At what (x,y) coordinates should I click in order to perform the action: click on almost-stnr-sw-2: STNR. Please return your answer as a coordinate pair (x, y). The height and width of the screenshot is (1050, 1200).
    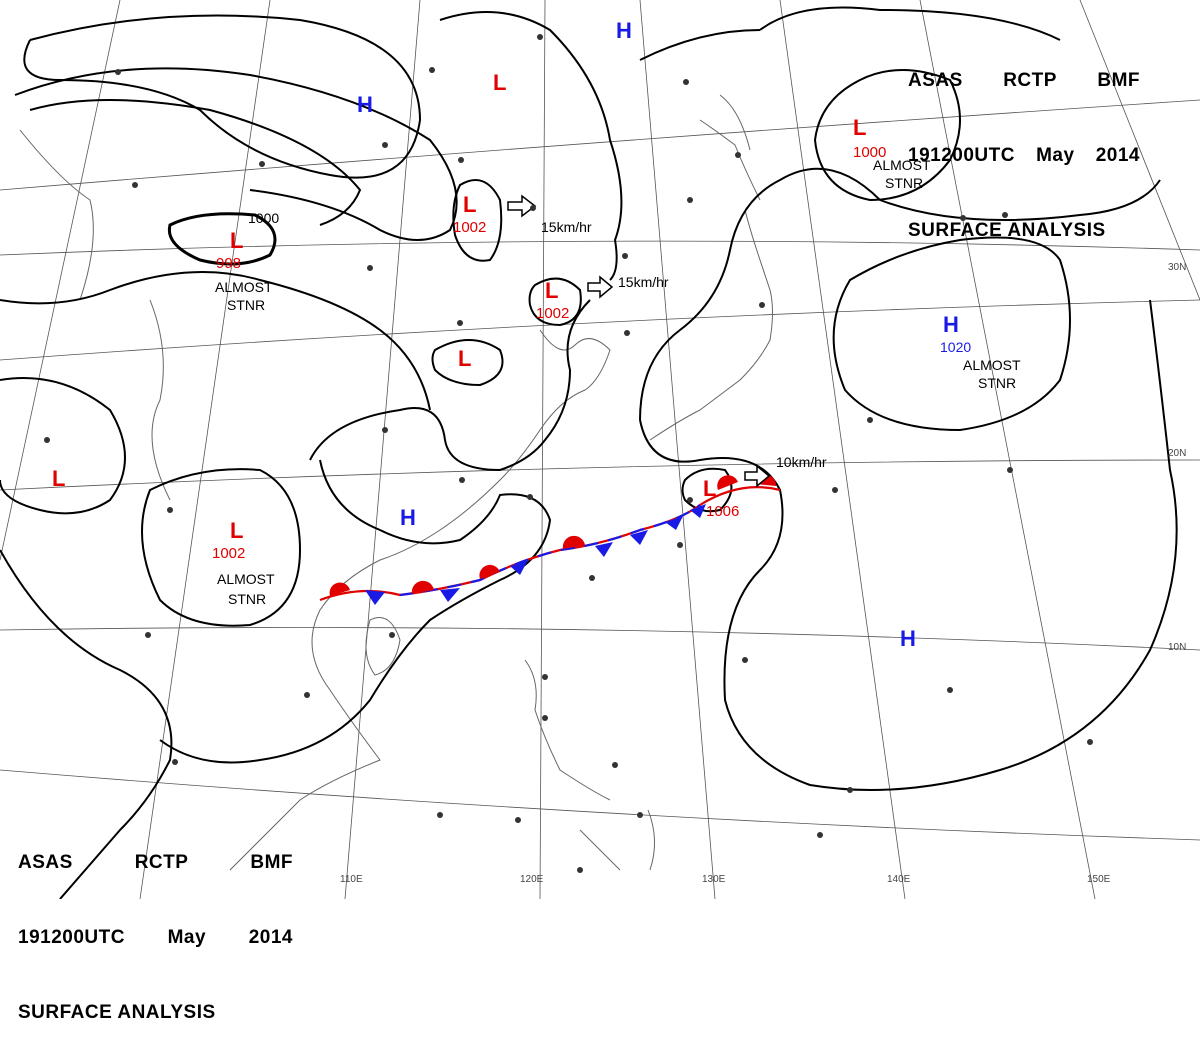
    Looking at the image, I should click on (247, 599).